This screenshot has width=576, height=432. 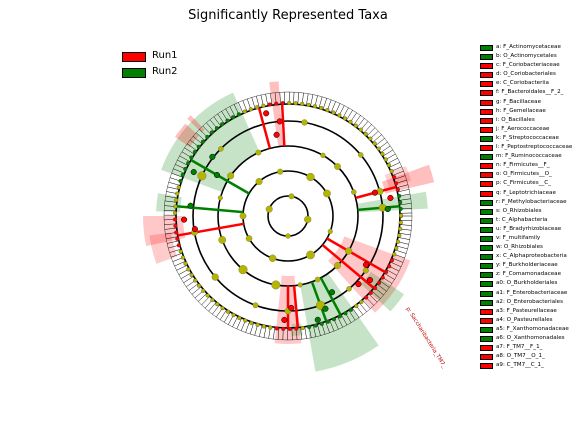 What do you see at coordinates (527, 265) in the screenshot?
I see `taxa-key-label: y: F_Burkholderiaceae` at bounding box center [527, 265].